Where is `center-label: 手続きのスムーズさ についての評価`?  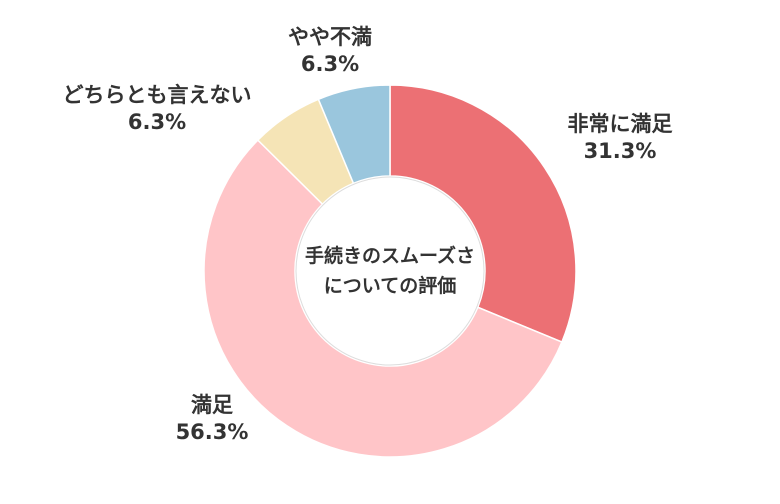
center-label: 手続きのスムーズさ についての評価 is located at coordinates (390, 270).